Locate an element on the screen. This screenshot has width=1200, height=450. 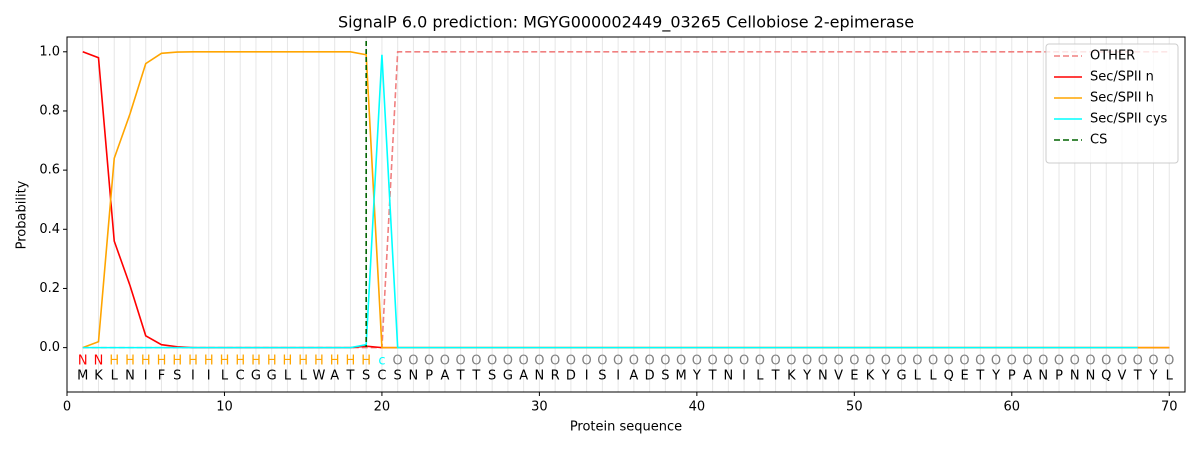
legend-label: CS is located at coordinates (1098, 140).